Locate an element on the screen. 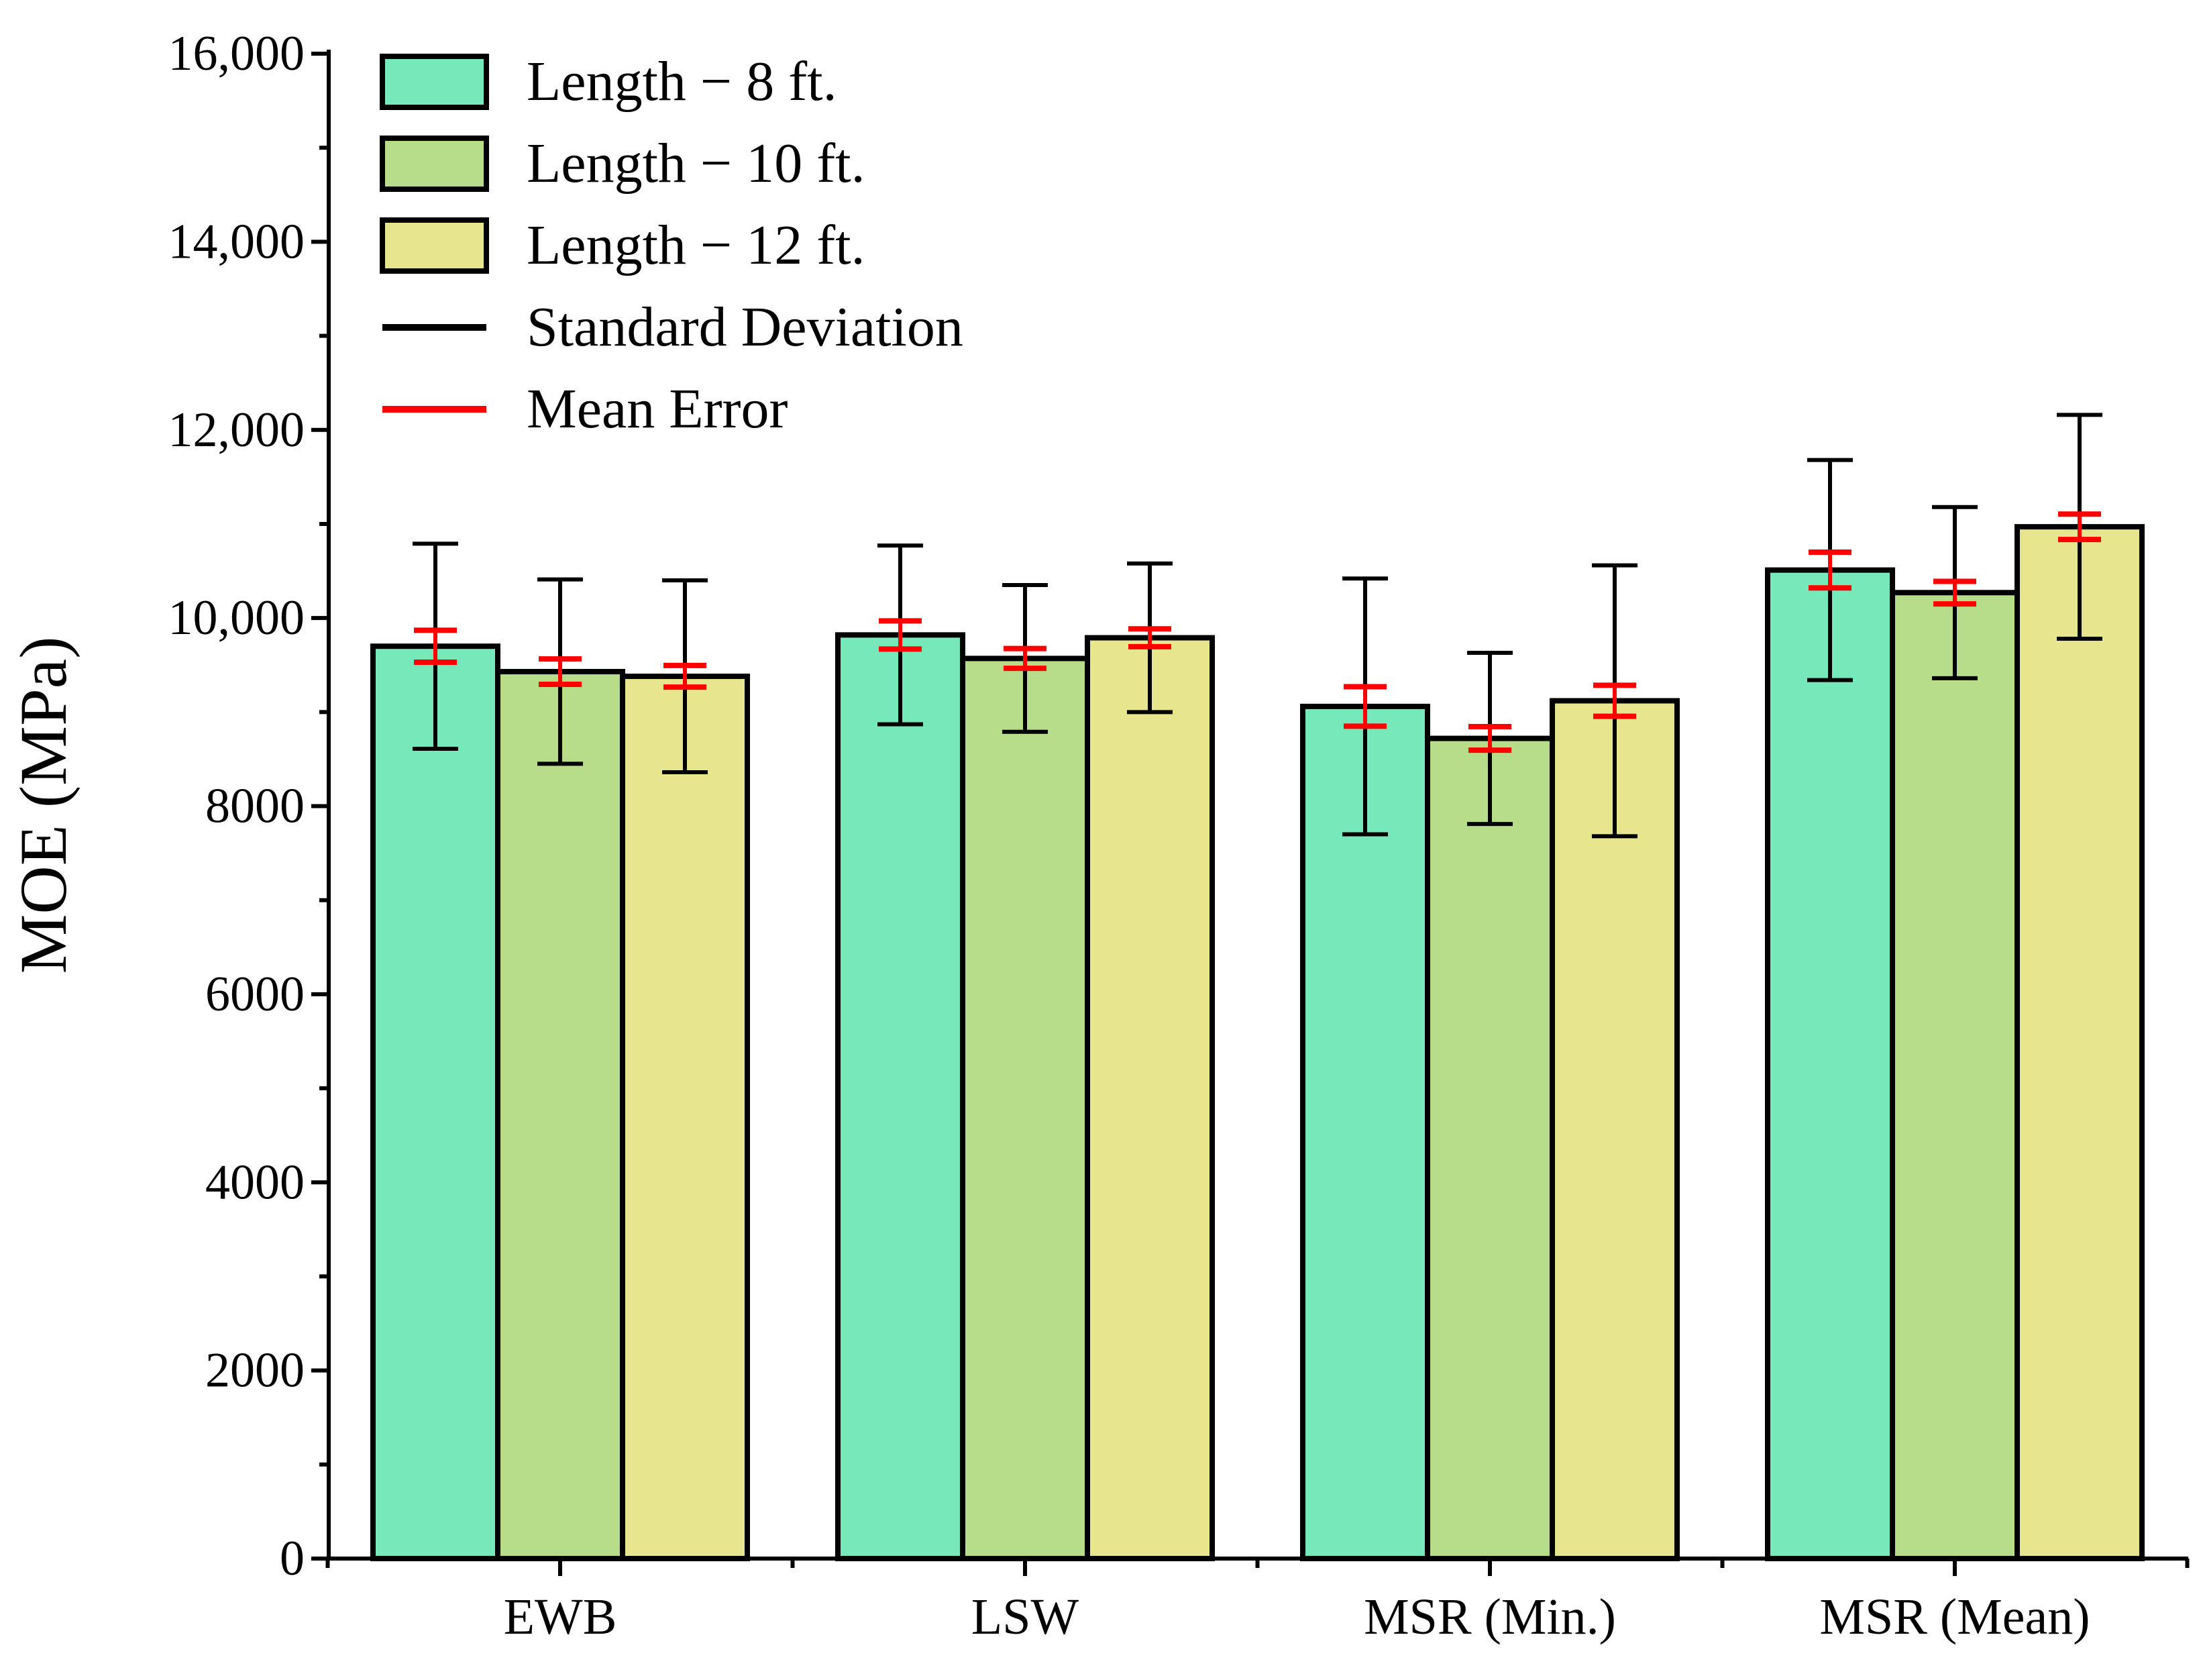 The image size is (2203, 1680). x-tick-label-2: MSR (Min.) is located at coordinates (1490, 1617).